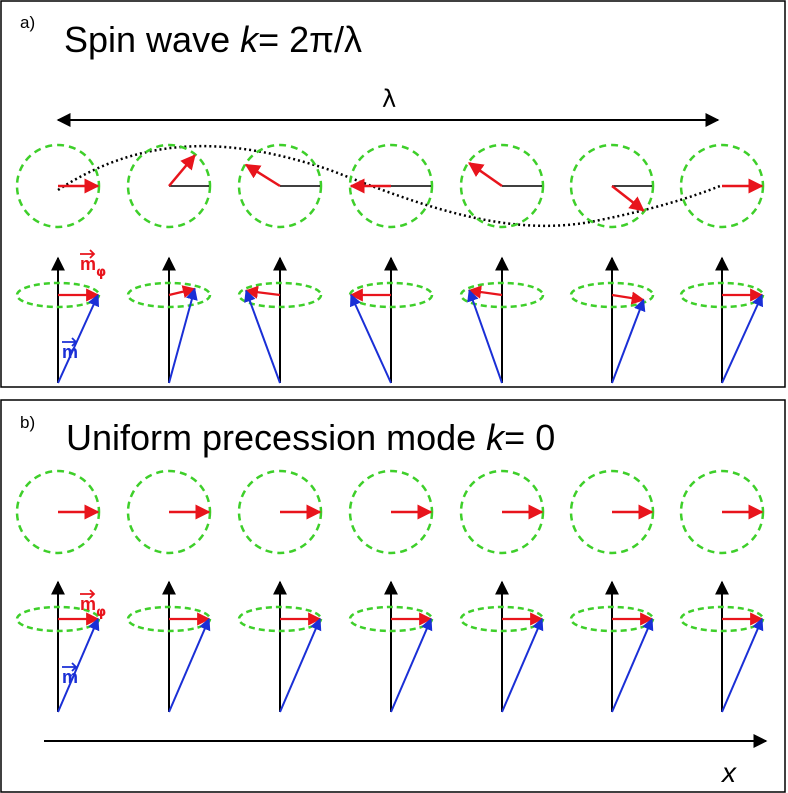  Describe the element at coordinates (389, 99) in the screenshot. I see `wavelength-label: λ` at that location.